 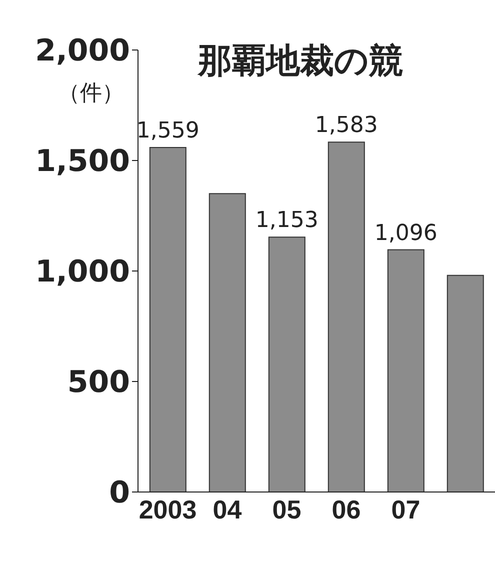 I want to click on data-label: 1,096, so click(x=406, y=233).